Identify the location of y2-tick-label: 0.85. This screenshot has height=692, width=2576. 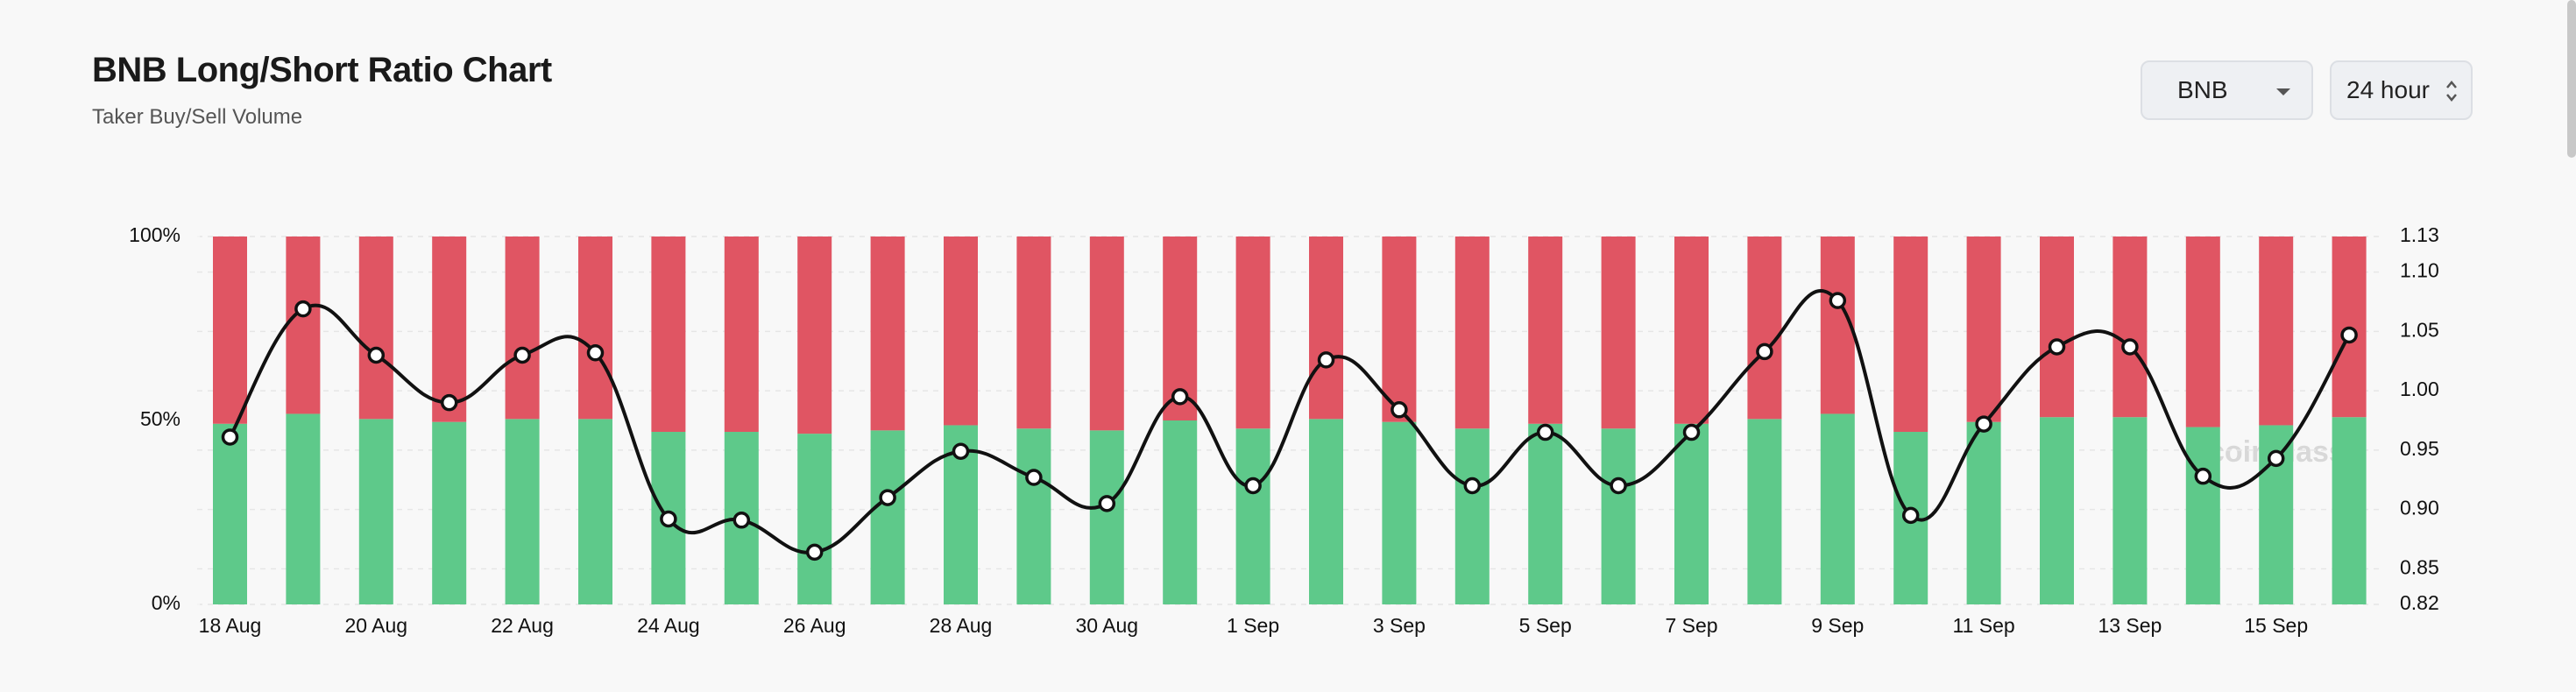
(2419, 566).